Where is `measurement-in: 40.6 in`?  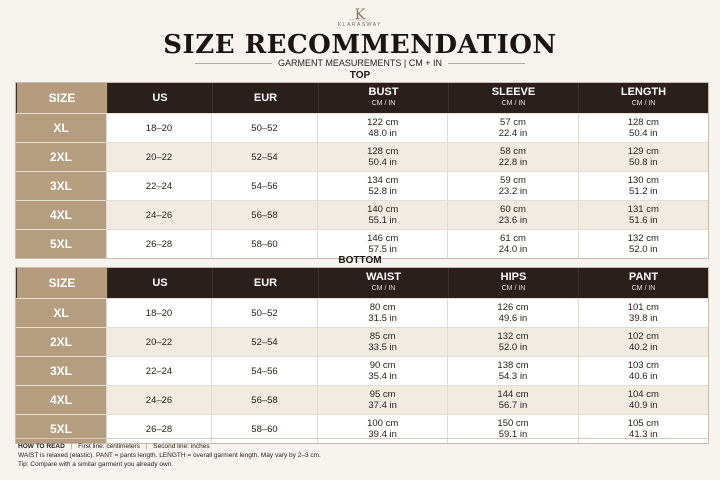
measurement-in: 40.6 in is located at coordinates (643, 376).